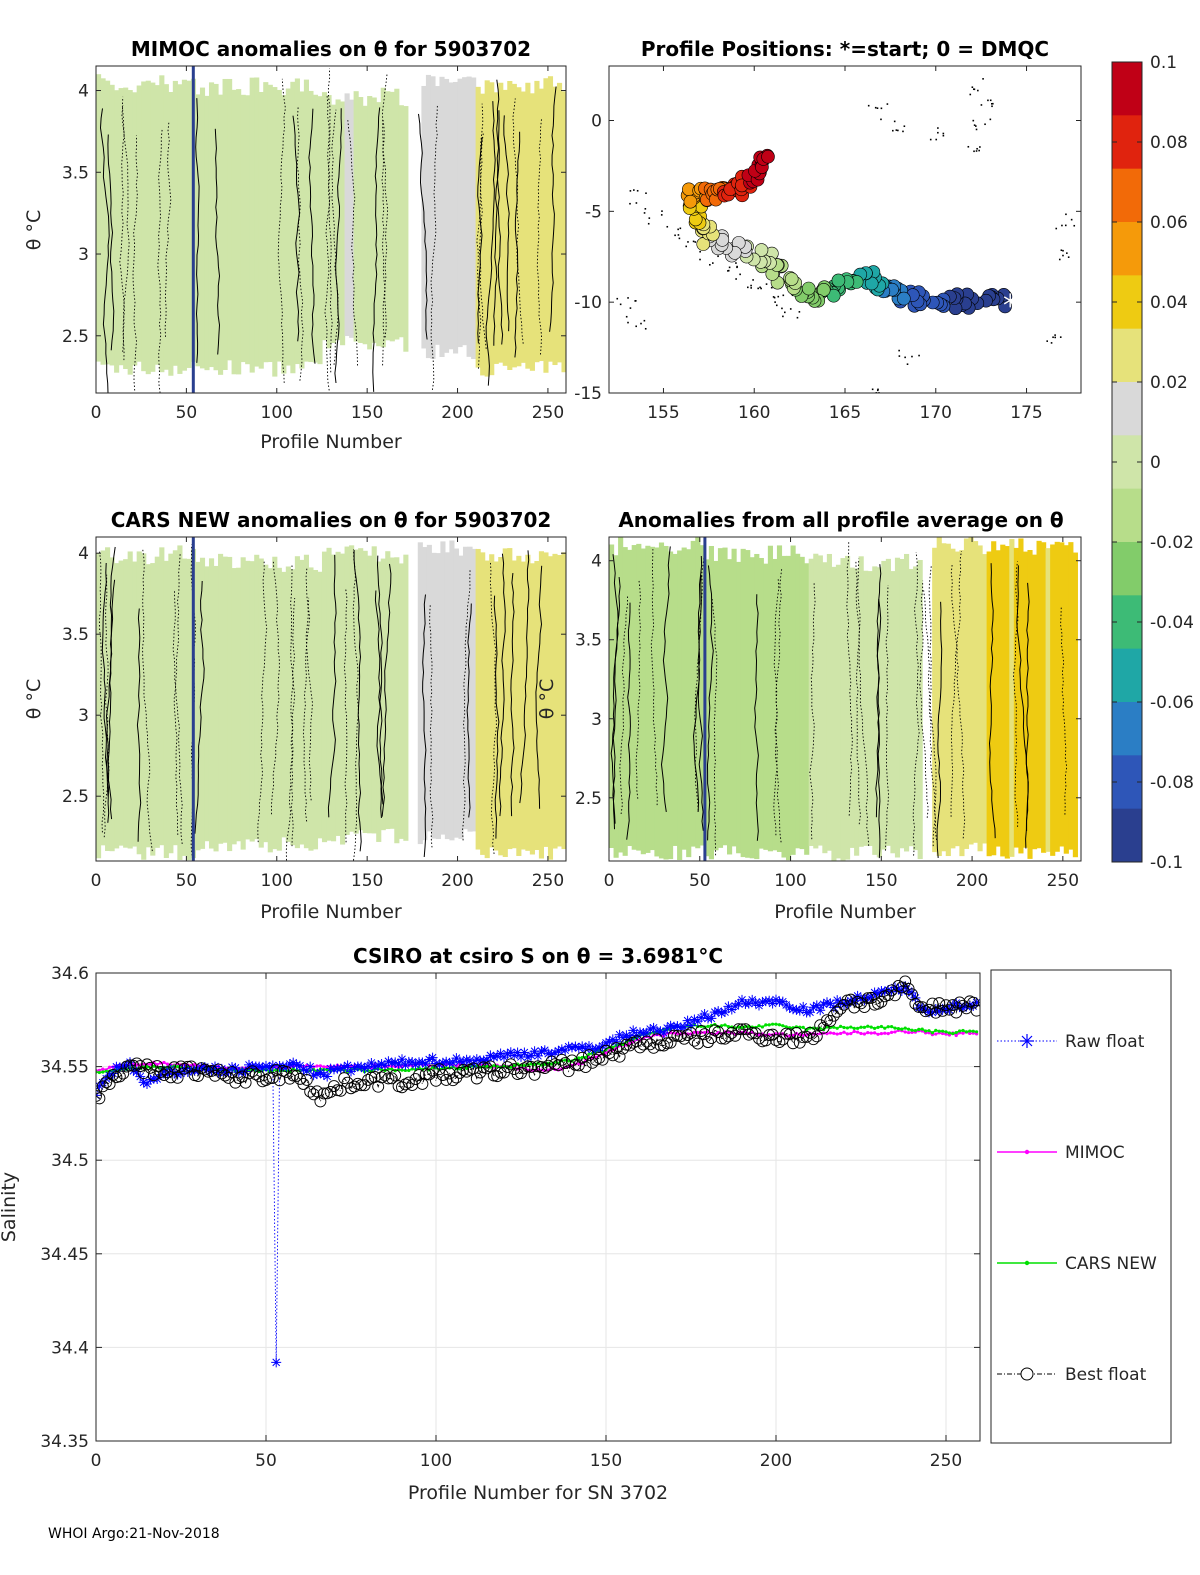  Describe the element at coordinates (1172, 543) in the screenshot. I see `colorbar-tick-label: -0.02` at that location.